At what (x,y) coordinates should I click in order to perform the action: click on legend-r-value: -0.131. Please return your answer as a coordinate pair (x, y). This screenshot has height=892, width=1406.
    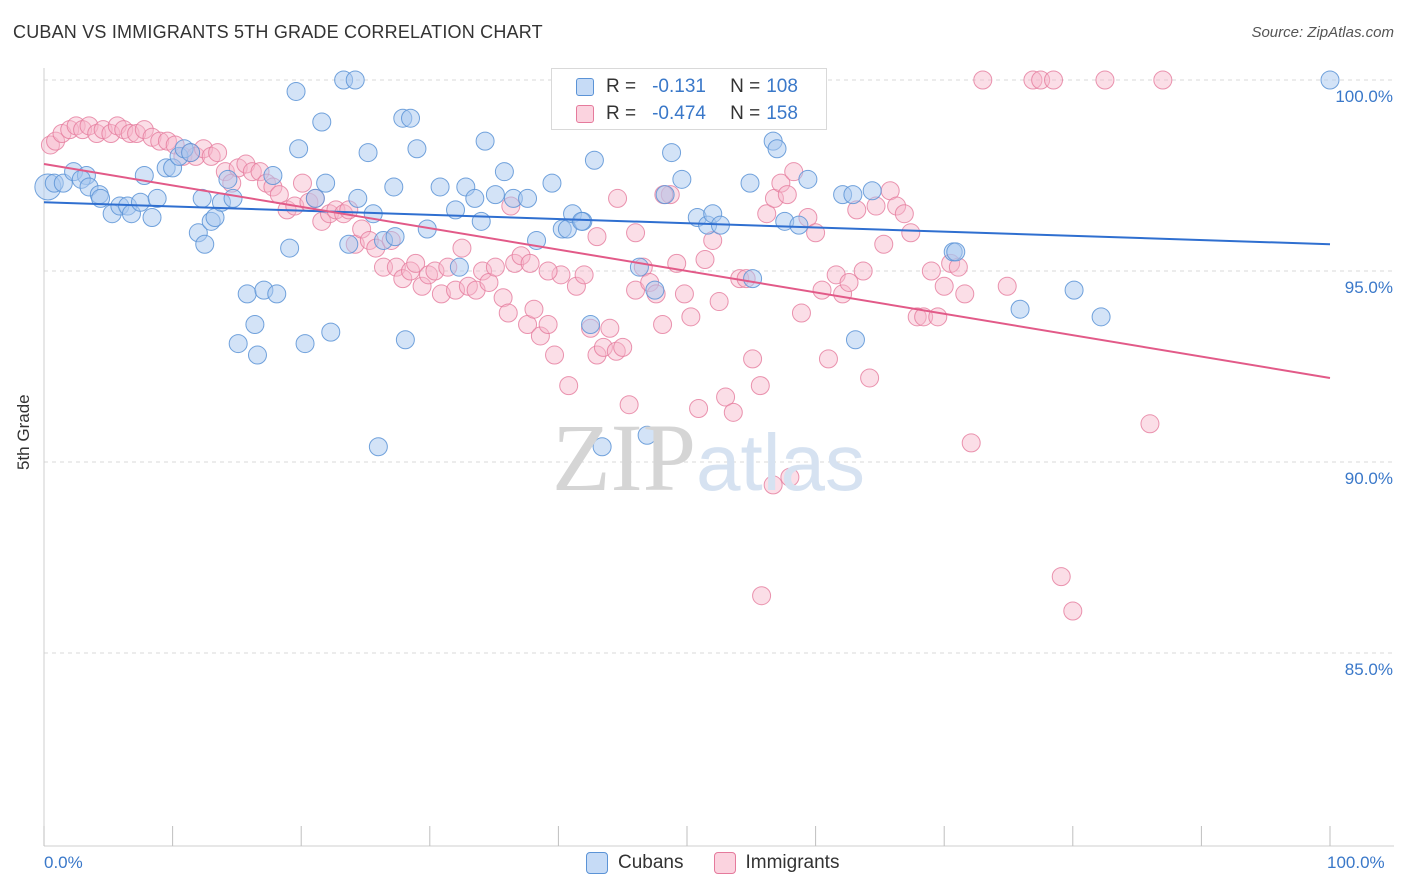
    Looking at the image, I should click on (679, 86).